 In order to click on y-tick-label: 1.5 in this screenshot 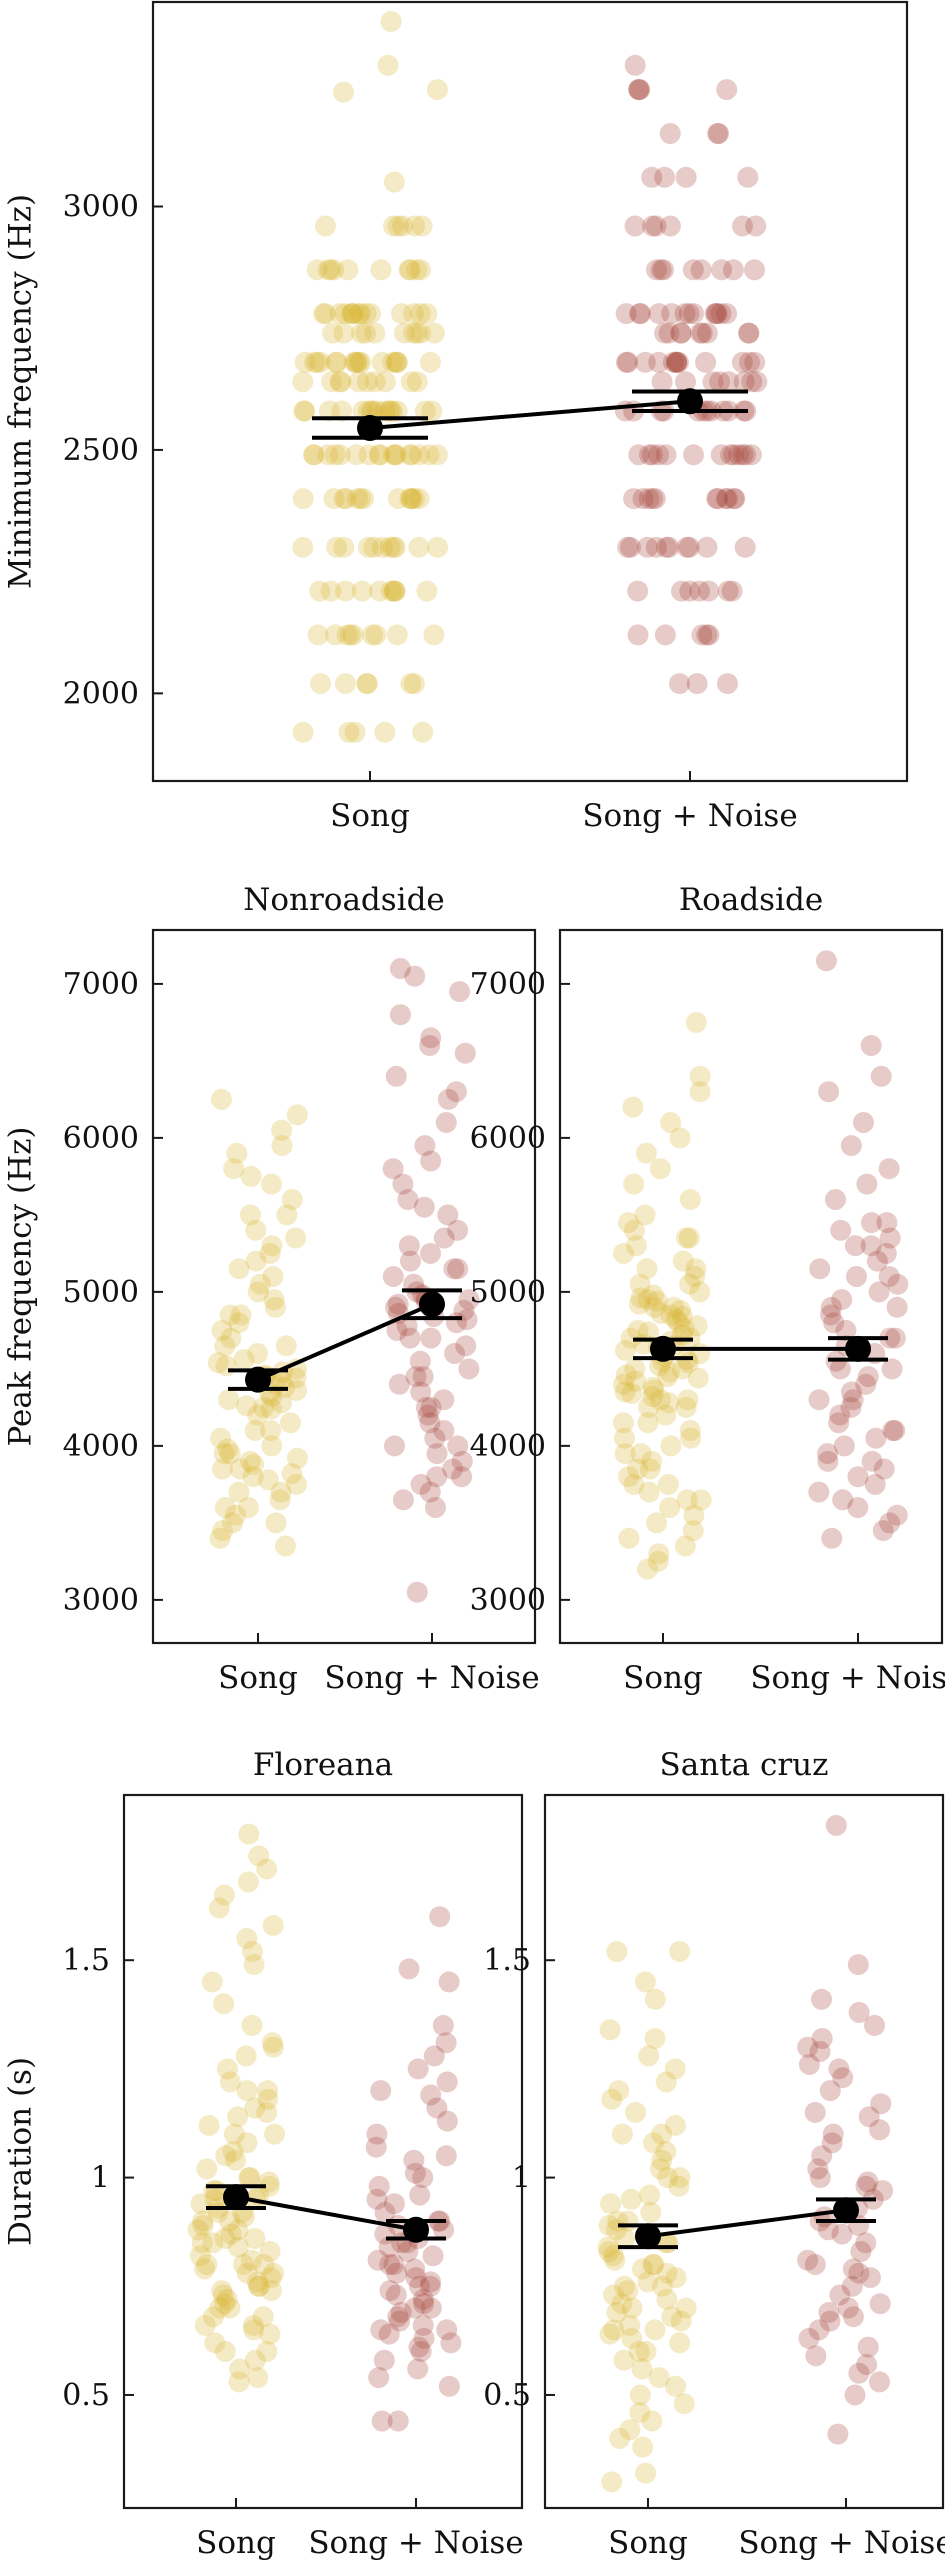, I will do `click(507, 1960)`.